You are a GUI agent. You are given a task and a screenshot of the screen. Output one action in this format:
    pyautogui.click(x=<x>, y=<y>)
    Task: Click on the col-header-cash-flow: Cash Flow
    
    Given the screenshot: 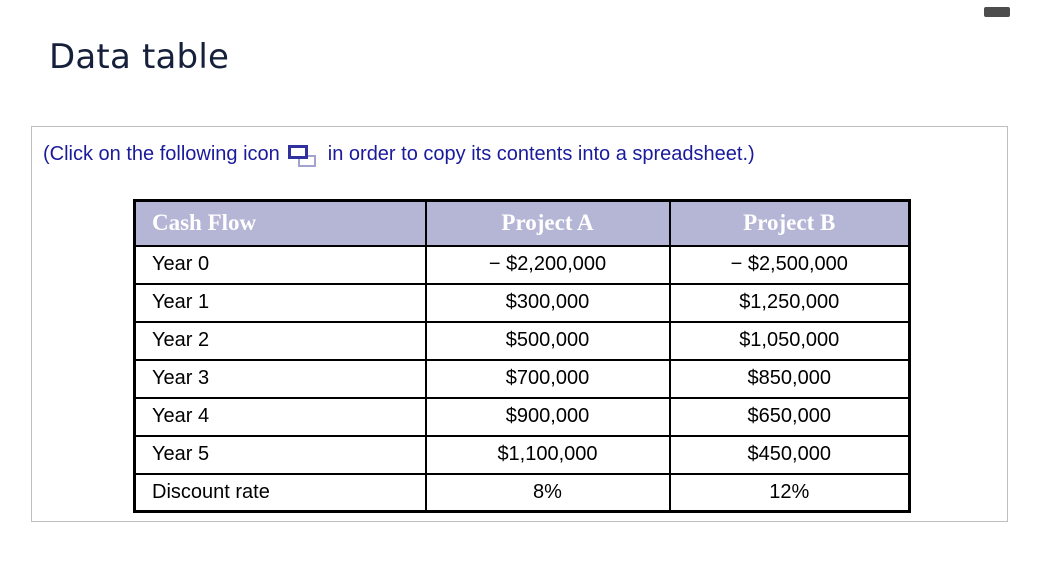 What is the action you would take?
    pyautogui.click(x=280, y=223)
    